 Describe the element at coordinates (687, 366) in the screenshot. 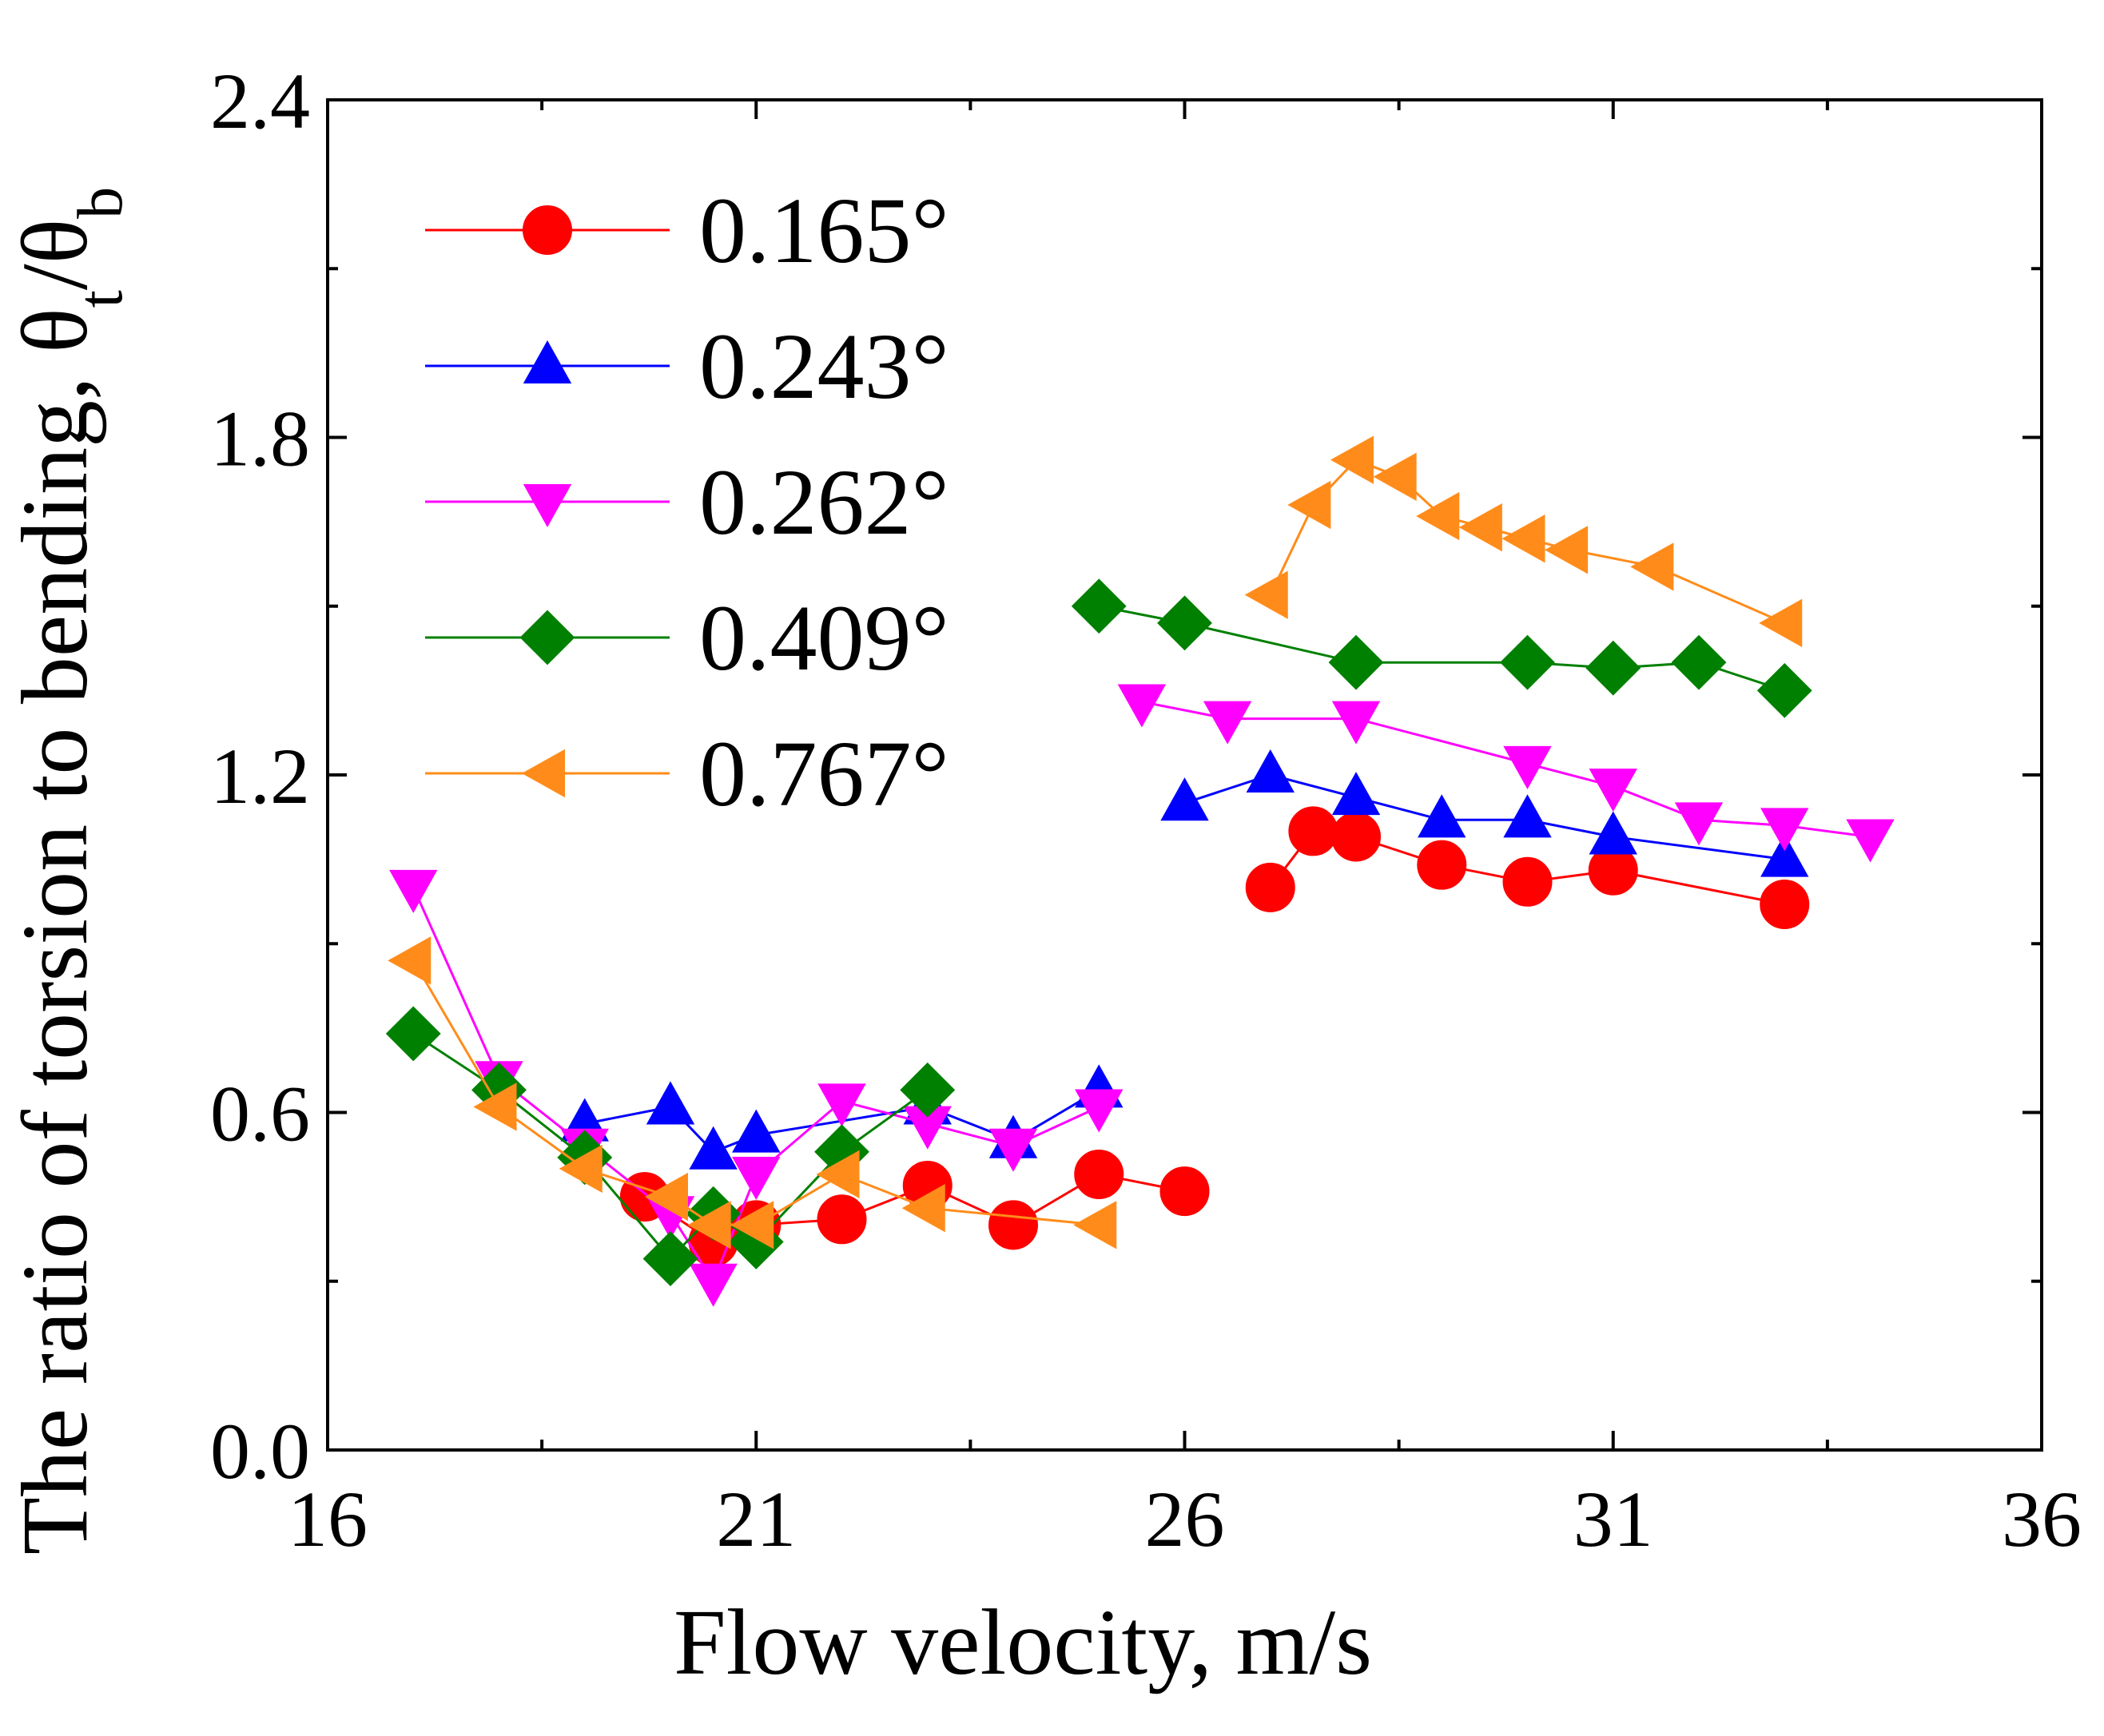

I see `legend-entry: 0.243°` at that location.